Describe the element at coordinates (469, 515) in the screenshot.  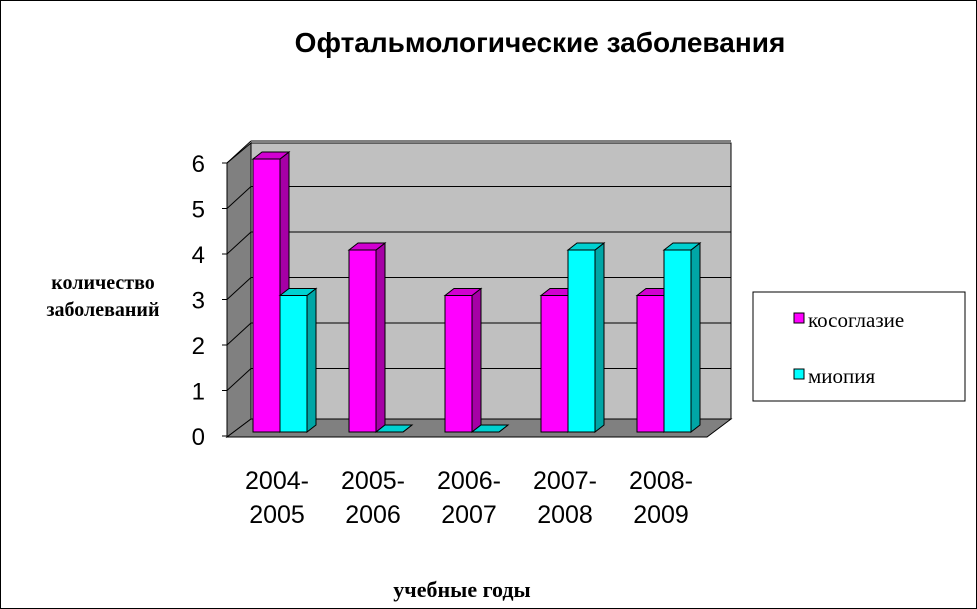
I see `x-tick-label: 2007` at that location.